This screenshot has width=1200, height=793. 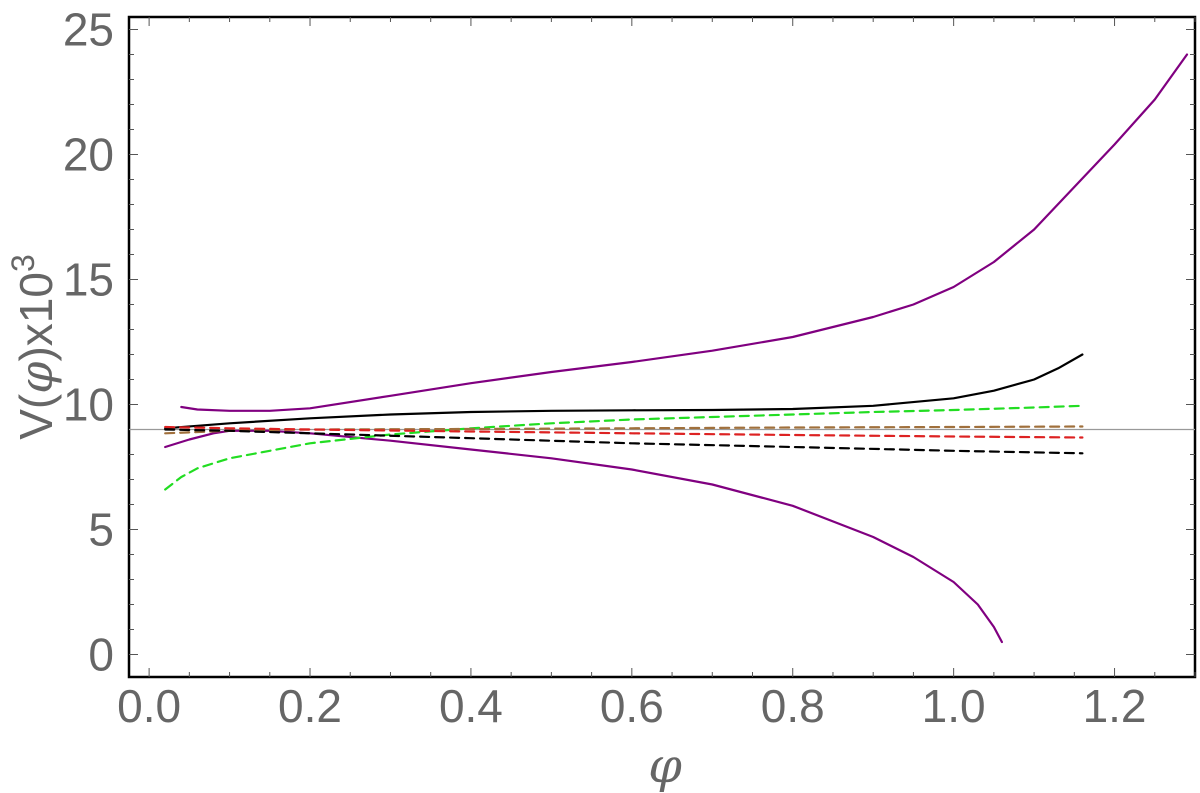 I want to click on x-tick-label: 1.2, so click(x=1115, y=706).